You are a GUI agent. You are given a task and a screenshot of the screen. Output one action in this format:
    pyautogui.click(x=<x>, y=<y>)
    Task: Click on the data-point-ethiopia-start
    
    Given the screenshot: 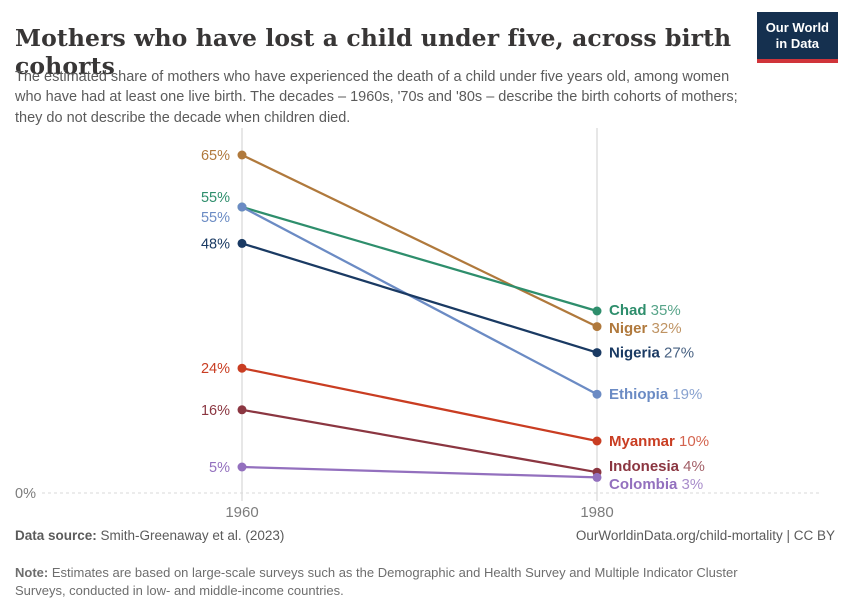 What is the action you would take?
    pyautogui.click(x=242, y=207)
    